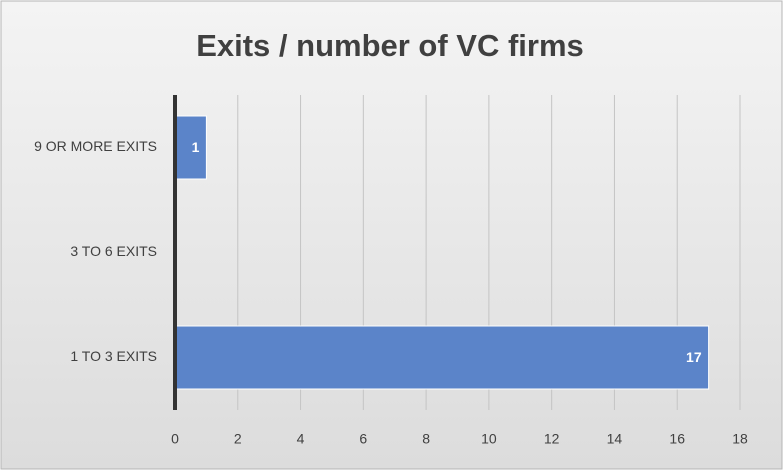  What do you see at coordinates (426, 439) in the screenshot?
I see `x-tick-label: 8` at bounding box center [426, 439].